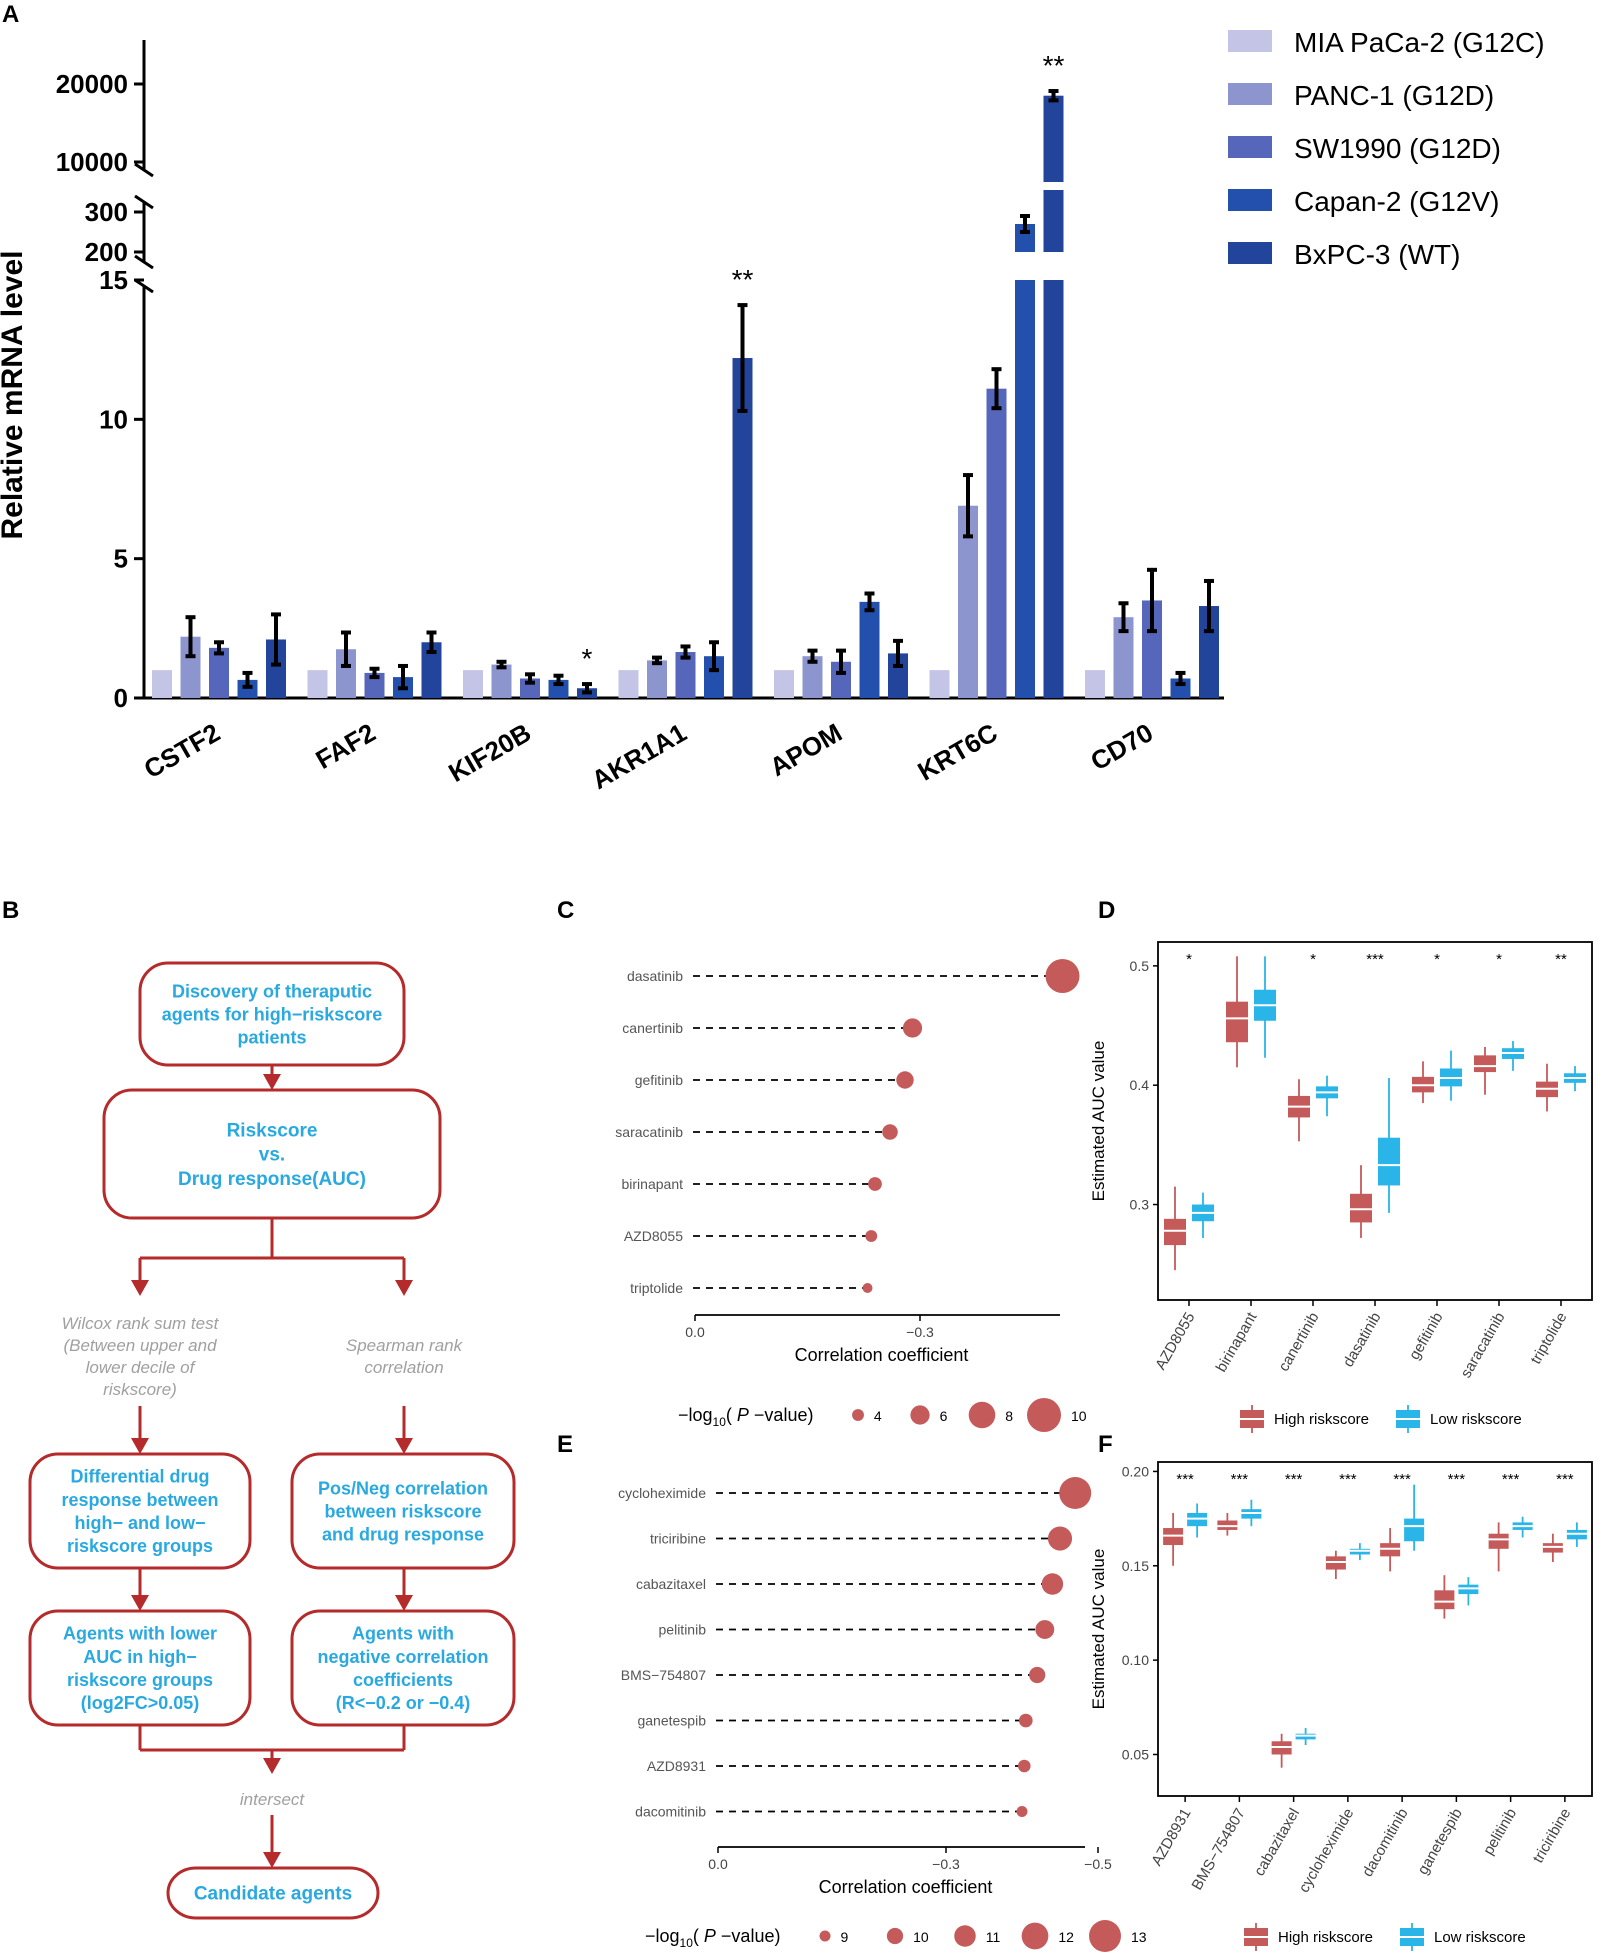 This screenshot has width=1602, height=1956. Describe the element at coordinates (1321, 1419) in the screenshot. I see `box-legend-label: High riskscore` at that location.